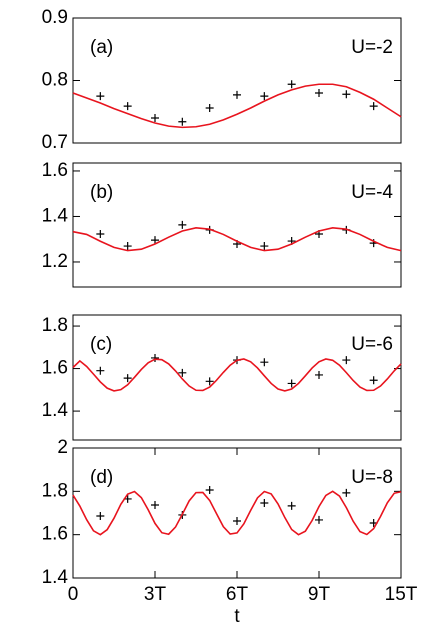 The width and height of the screenshot is (436, 630). What do you see at coordinates (101, 47) in the screenshot?
I see `panel-label: (a)` at bounding box center [101, 47].